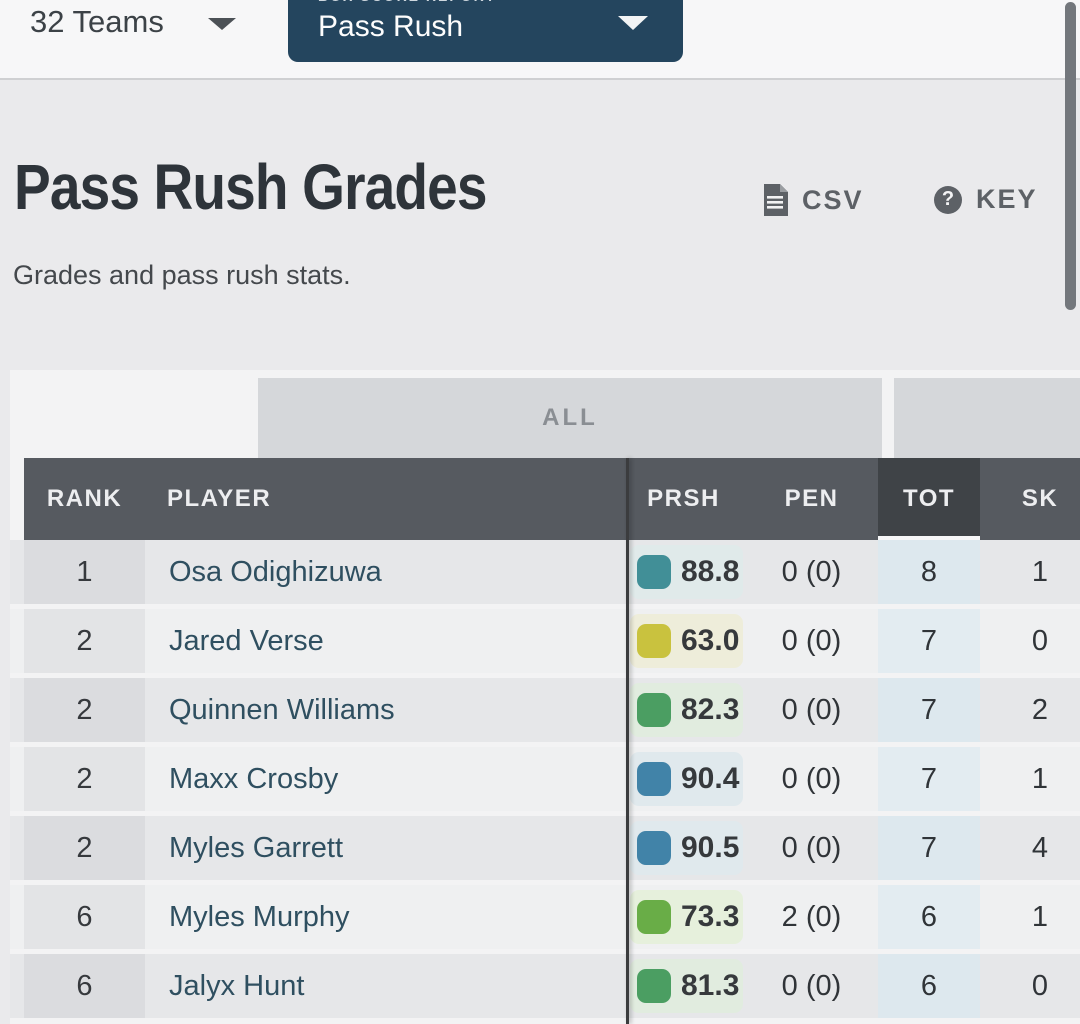  I want to click on csv-export-button: CSV, so click(813, 200).